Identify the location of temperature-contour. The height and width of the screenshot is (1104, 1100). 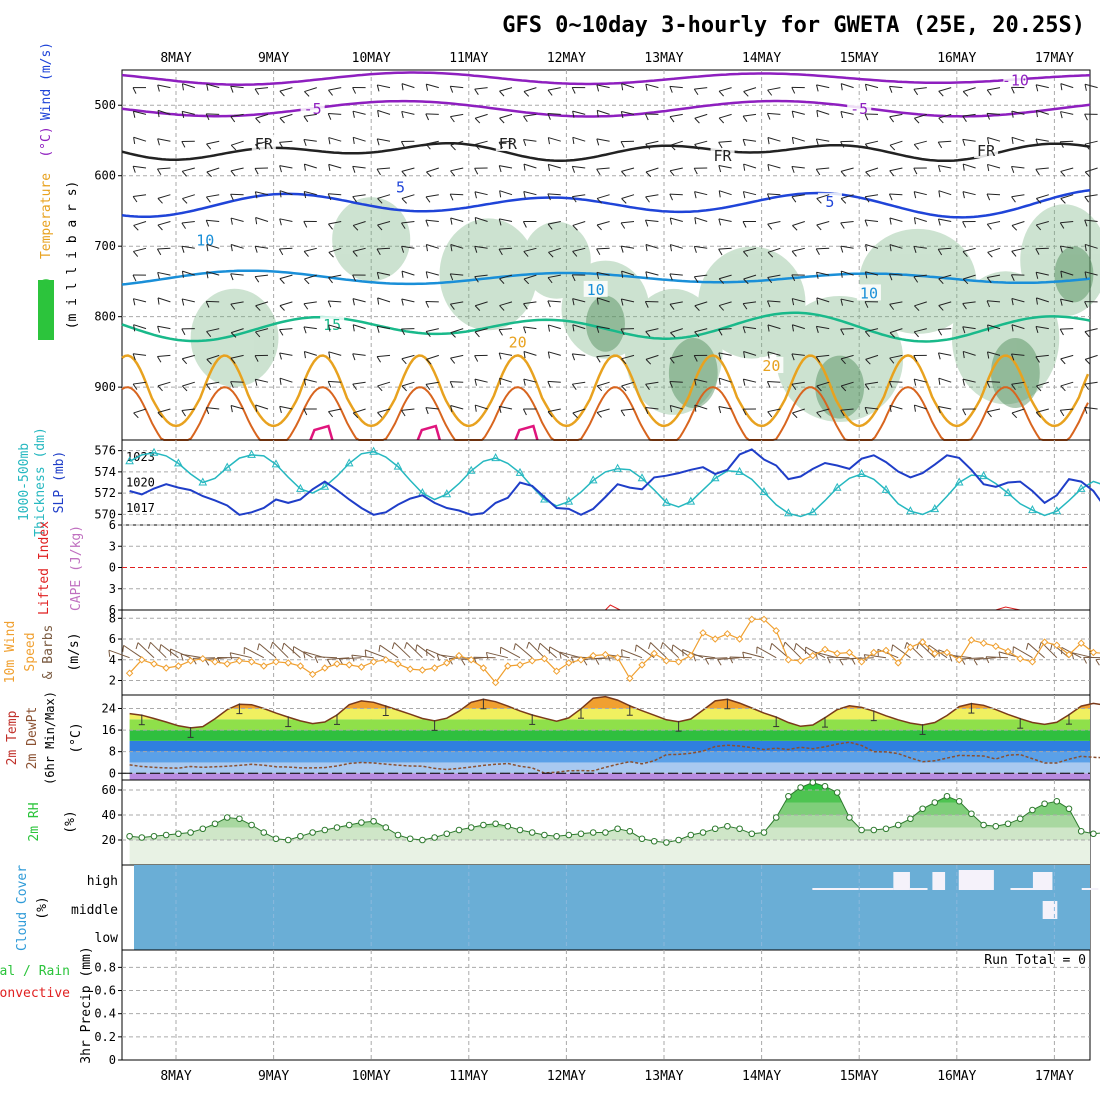
(429, 433).